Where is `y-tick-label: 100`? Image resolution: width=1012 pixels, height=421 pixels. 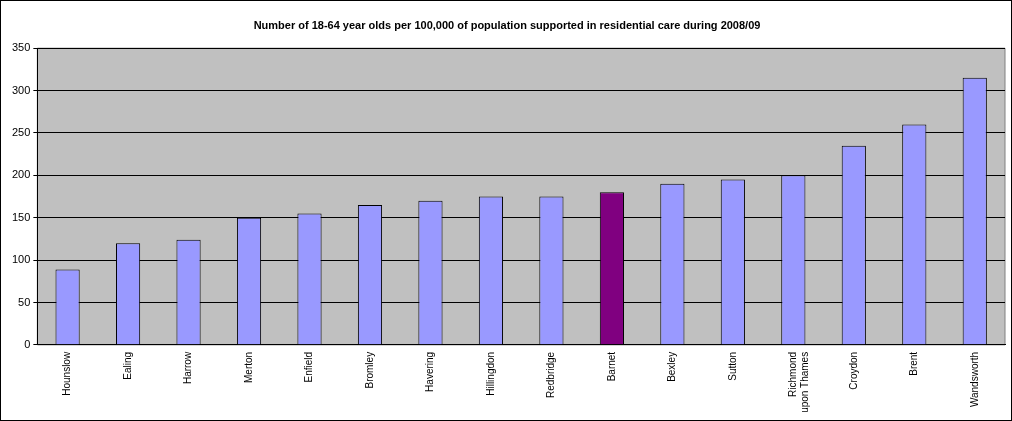
y-tick-label: 100 is located at coordinates (21, 259).